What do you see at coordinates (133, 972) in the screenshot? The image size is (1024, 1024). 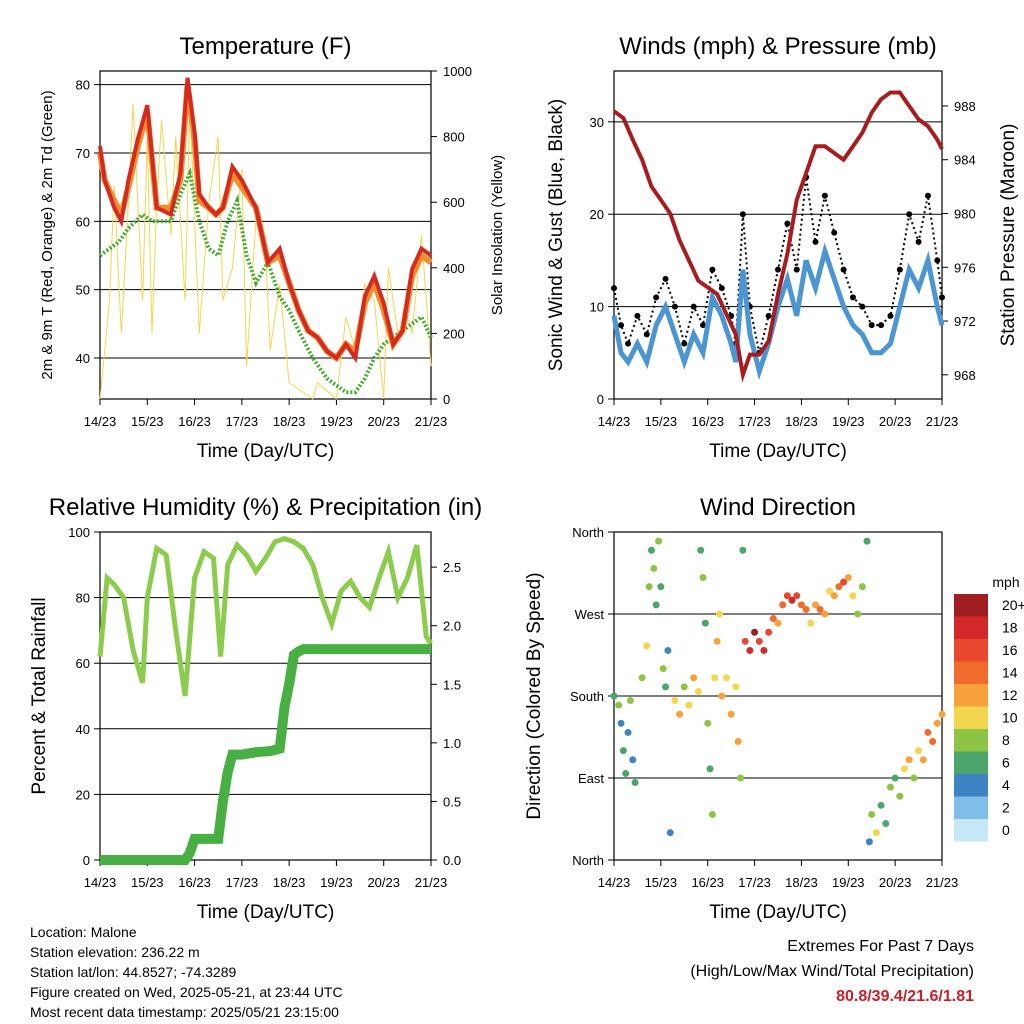 I see `latlon-text: Station lat/lon: 44.8527; -74.3289` at bounding box center [133, 972].